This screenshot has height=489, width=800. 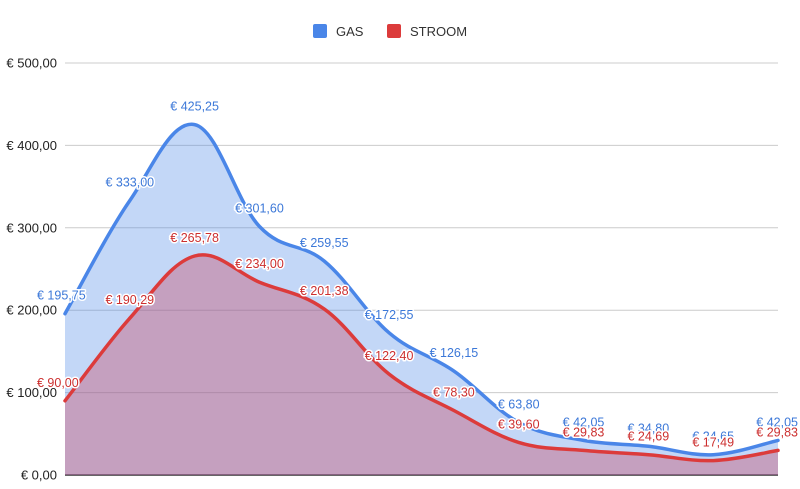 I want to click on data-label-gas-8: € 42,05, so click(x=584, y=422).